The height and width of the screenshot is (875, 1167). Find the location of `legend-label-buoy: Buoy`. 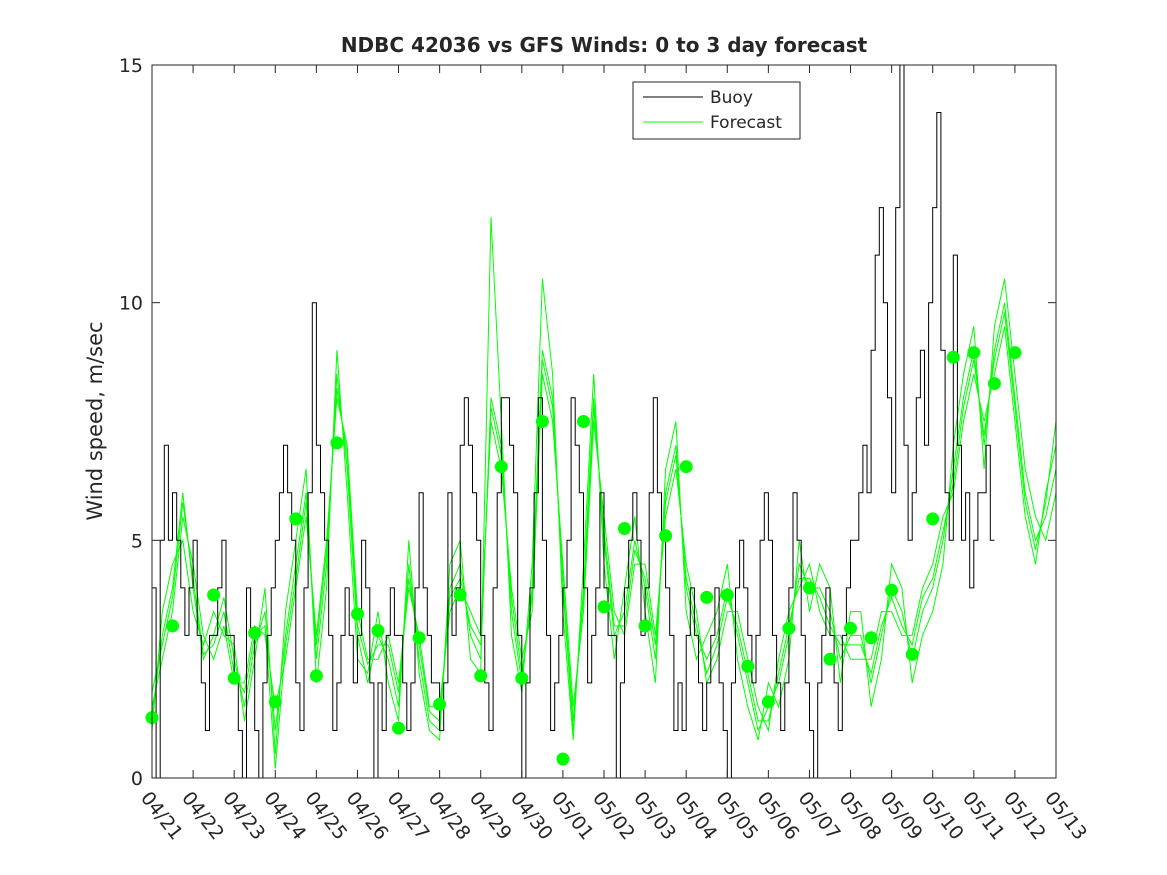

legend-label-buoy: Buoy is located at coordinates (731, 98).